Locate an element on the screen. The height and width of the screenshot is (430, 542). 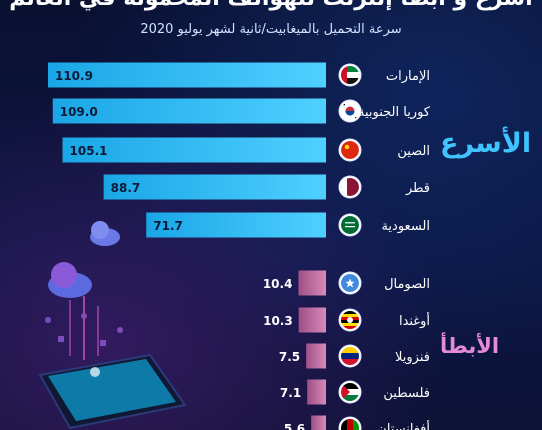
cloud-icon is located at coordinates (84, 259).